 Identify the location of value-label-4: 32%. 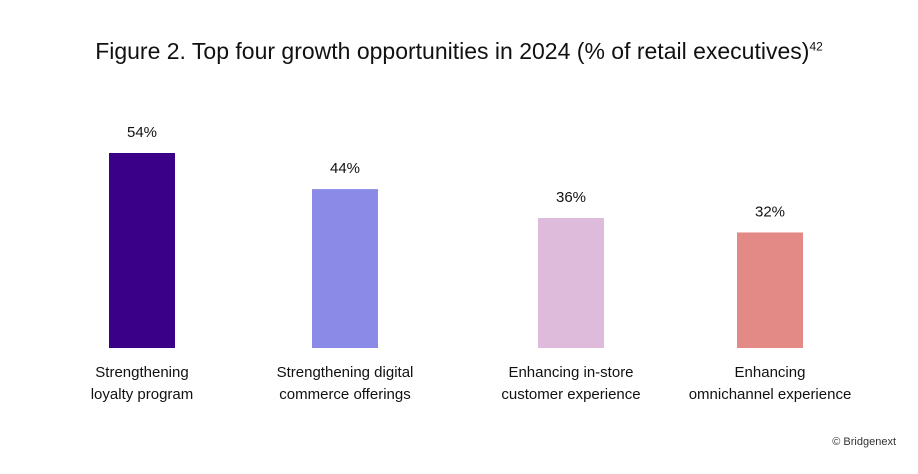
(770, 211).